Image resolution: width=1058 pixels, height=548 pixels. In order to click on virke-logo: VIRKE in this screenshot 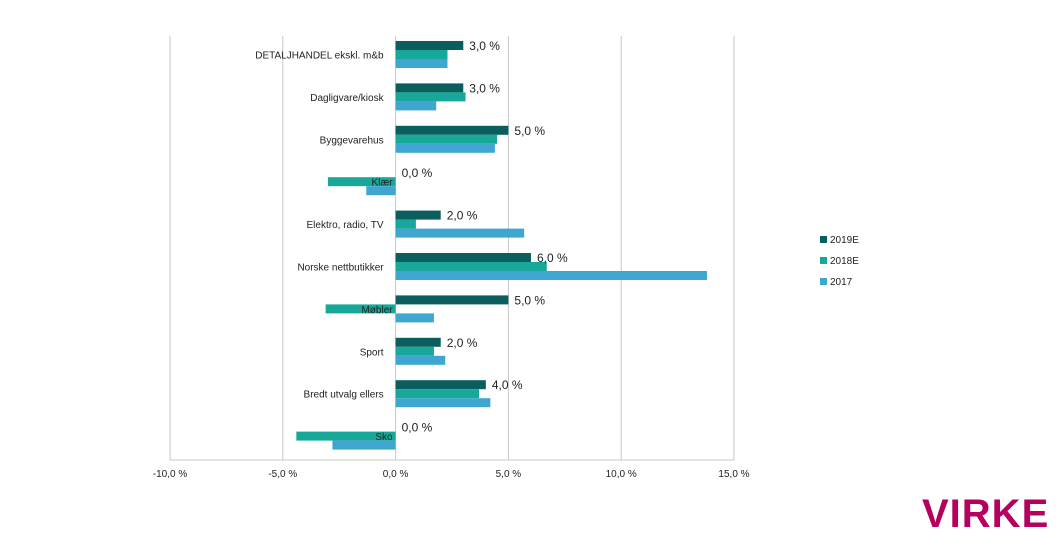, I will do `click(986, 514)`.